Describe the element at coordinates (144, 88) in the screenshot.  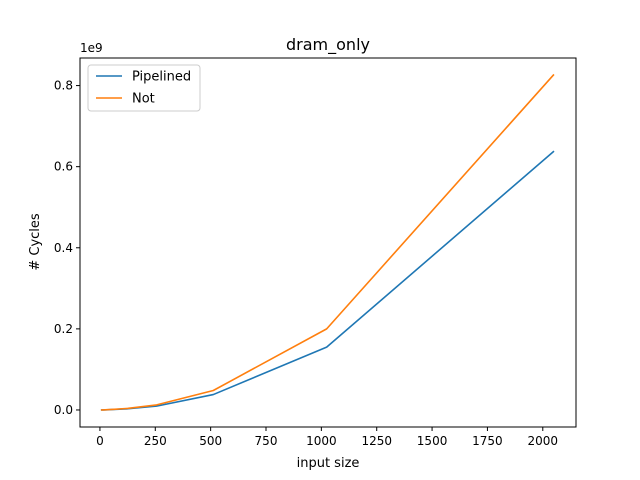
I see `legend: Pipelined Not` at that location.